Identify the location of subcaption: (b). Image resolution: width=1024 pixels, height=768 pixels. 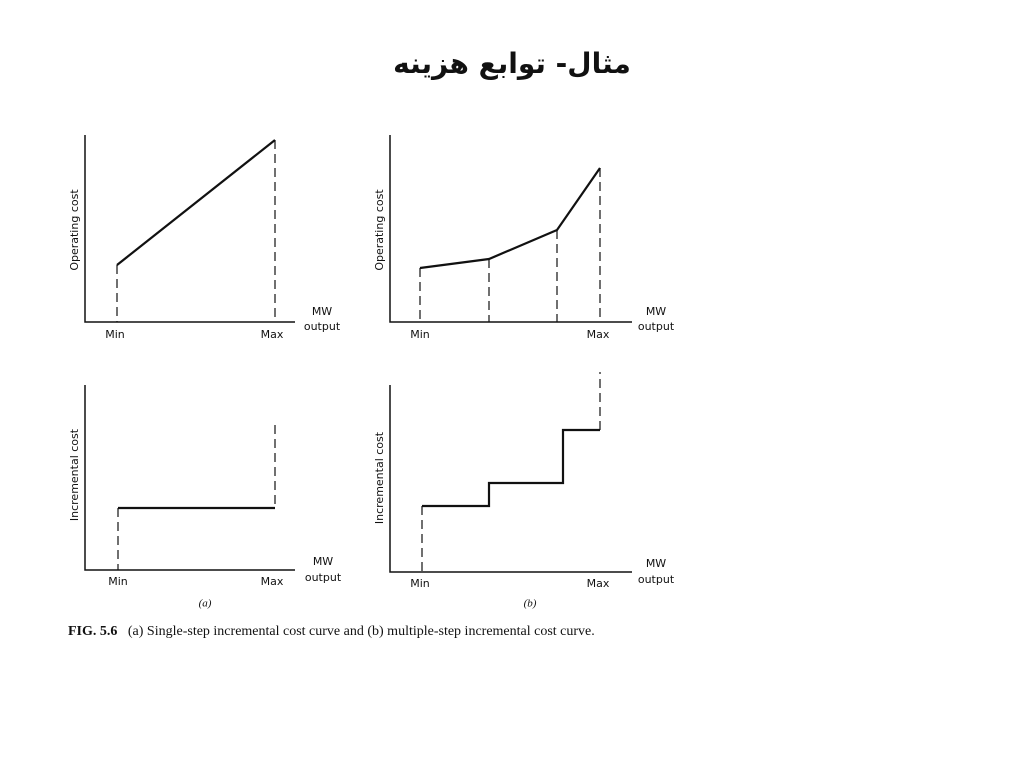
(530, 604).